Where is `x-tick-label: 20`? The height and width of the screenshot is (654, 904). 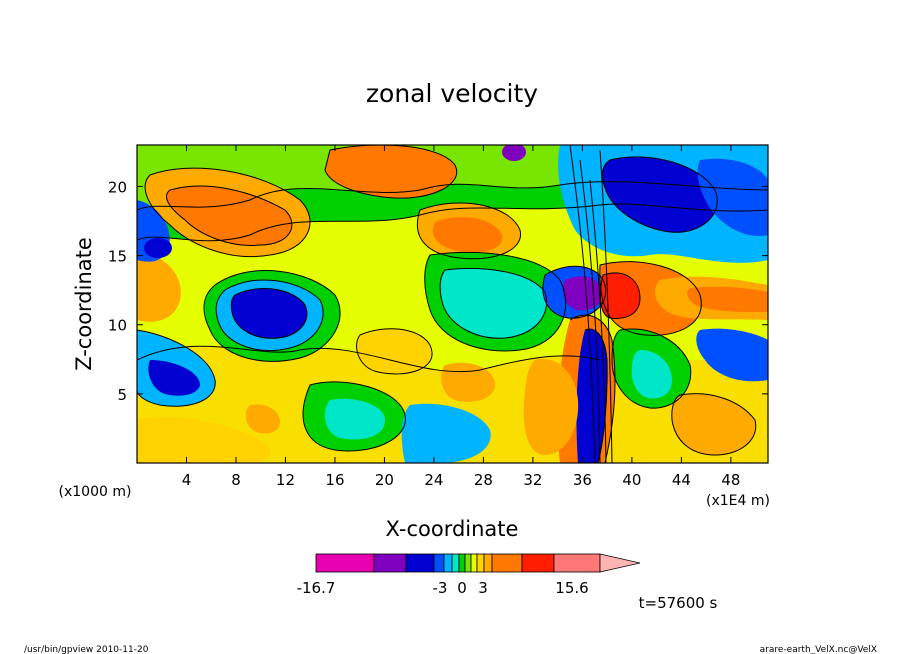 x-tick-label: 20 is located at coordinates (384, 480).